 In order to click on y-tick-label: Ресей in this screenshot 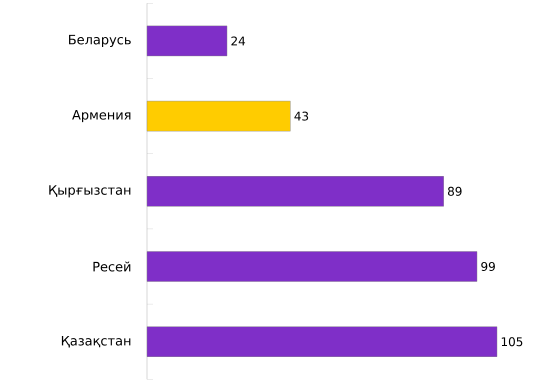, I will do `click(111, 266)`.